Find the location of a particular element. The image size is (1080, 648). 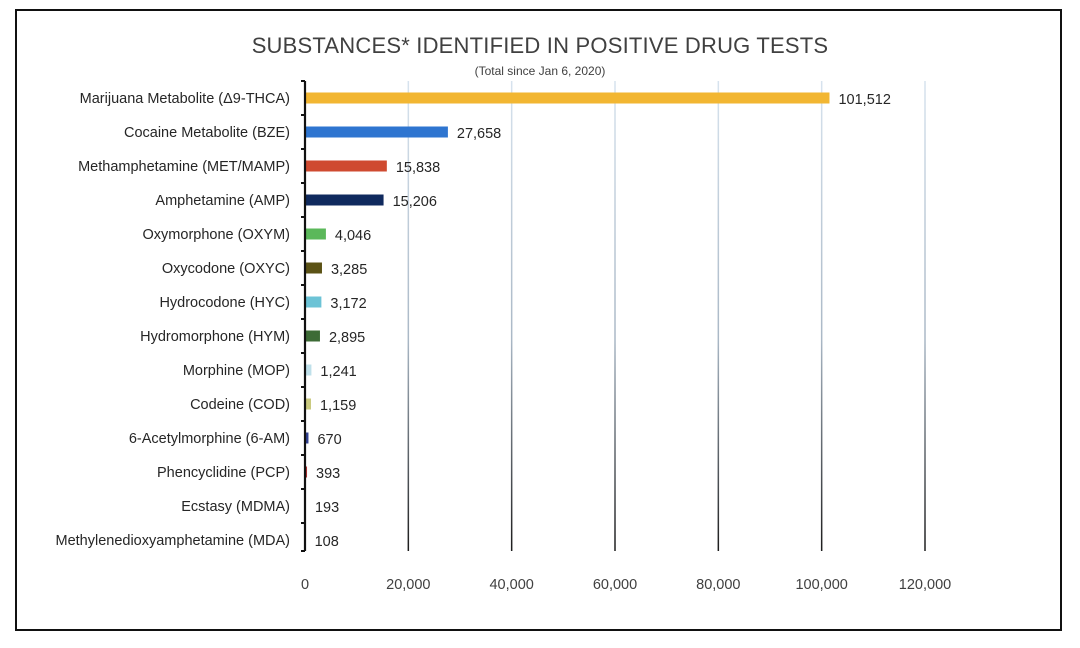

category-label: Methamphetamine (MET/MAMP) is located at coordinates (184, 167).